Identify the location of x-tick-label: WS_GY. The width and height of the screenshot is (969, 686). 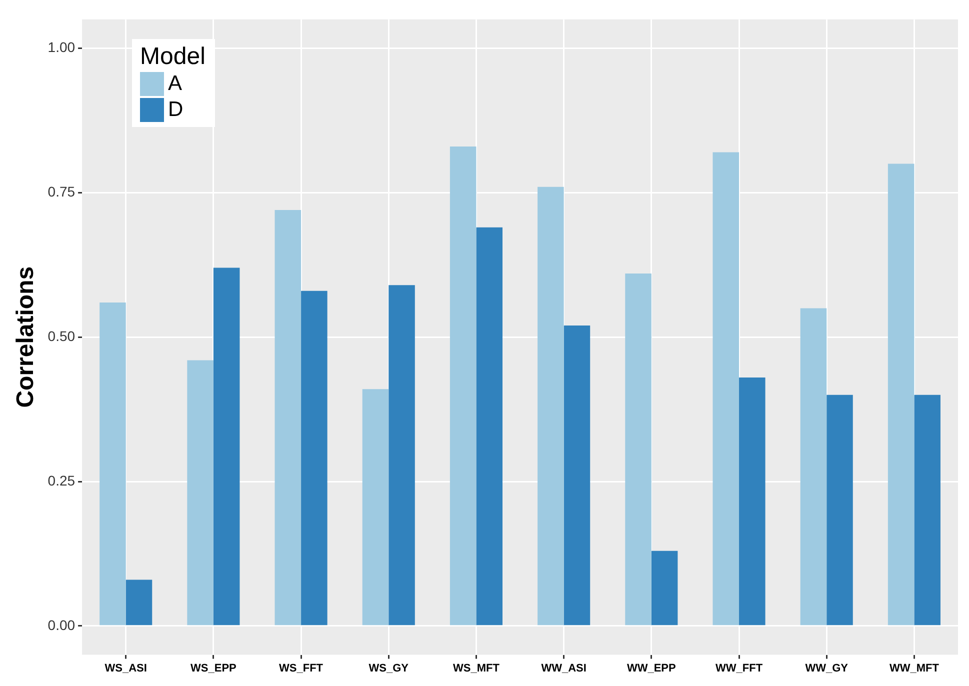
(389, 668).